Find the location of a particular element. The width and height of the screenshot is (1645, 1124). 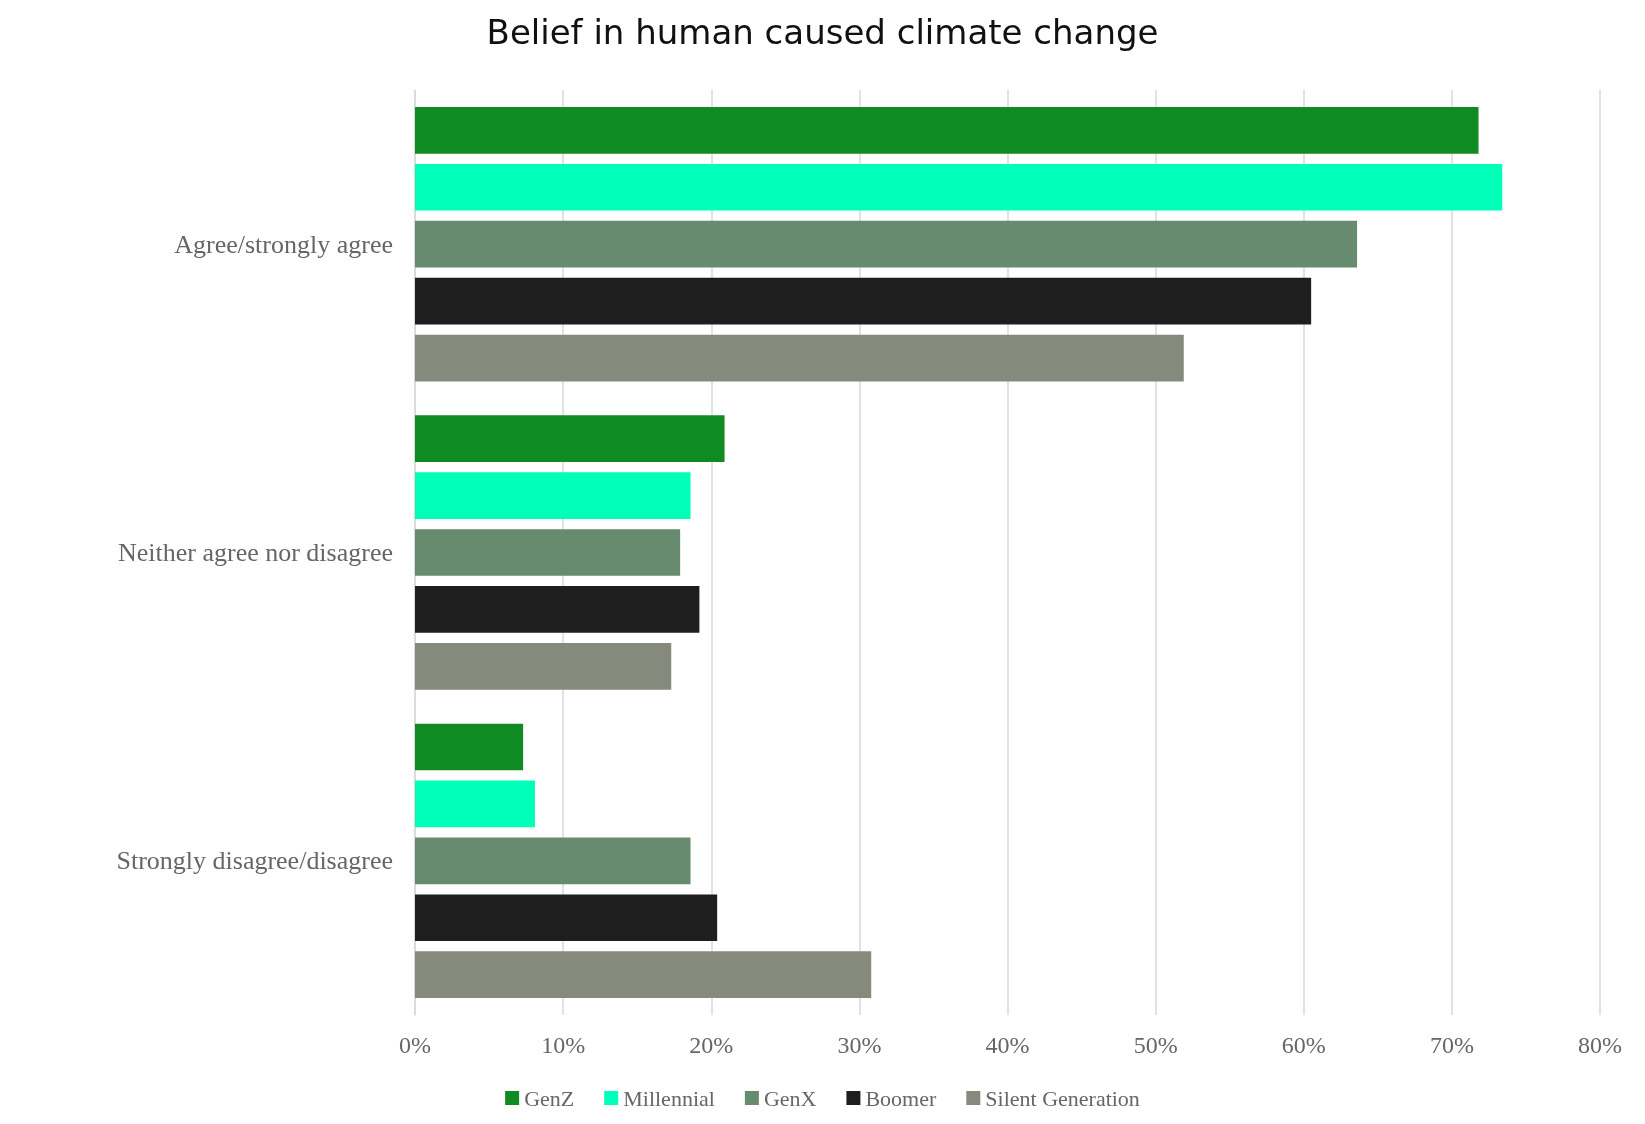

x-tick-label: 10% is located at coordinates (563, 1045).